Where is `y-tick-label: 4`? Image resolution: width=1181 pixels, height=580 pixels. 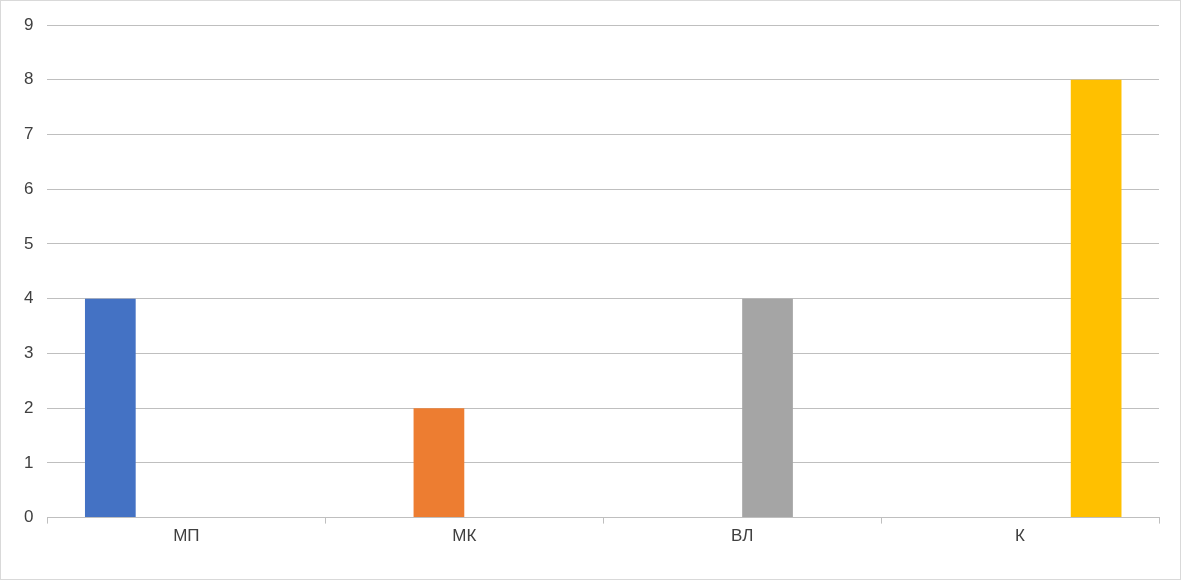 y-tick-label: 4 is located at coordinates (28, 298).